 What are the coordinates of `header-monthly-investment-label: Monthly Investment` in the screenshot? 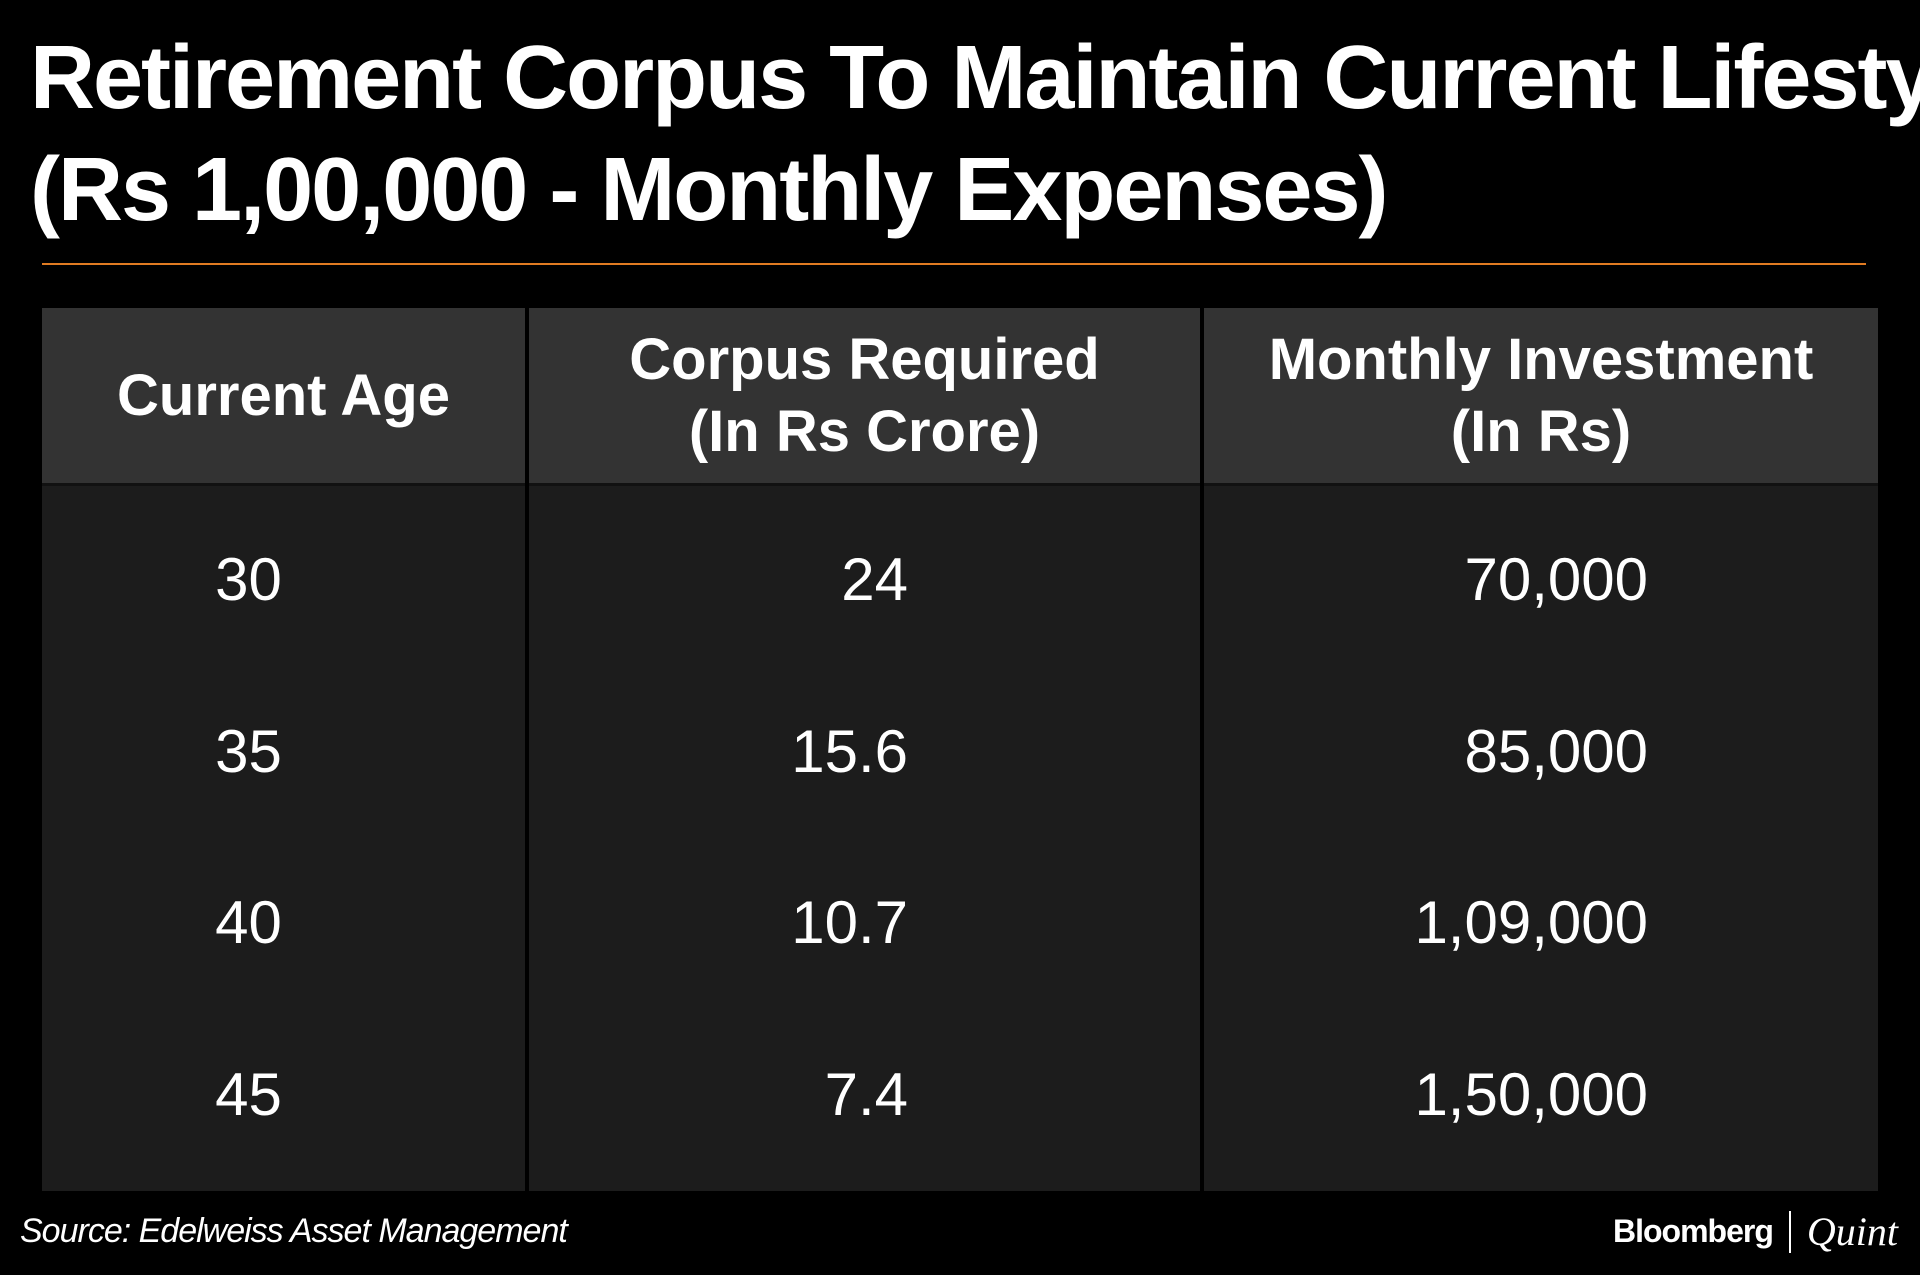 It's located at (1541, 359).